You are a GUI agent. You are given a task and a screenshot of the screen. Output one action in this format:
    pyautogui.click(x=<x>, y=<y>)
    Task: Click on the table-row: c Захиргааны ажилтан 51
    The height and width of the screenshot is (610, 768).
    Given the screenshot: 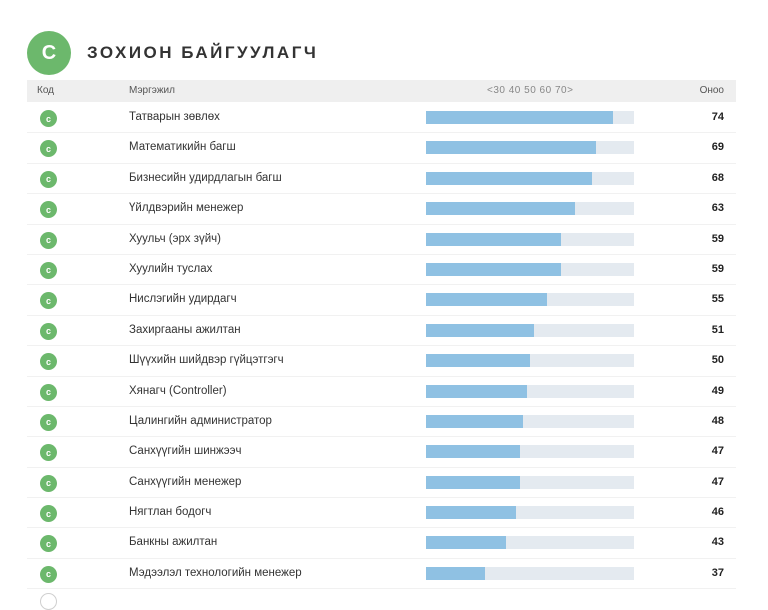 What is the action you would take?
    pyautogui.click(x=381, y=331)
    